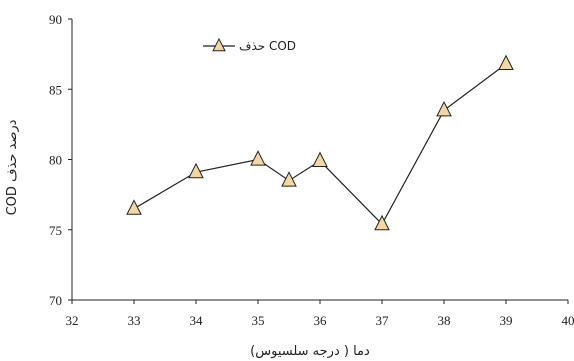  Describe the element at coordinates (55, 160) in the screenshot. I see `y-tick-label: 80` at that location.